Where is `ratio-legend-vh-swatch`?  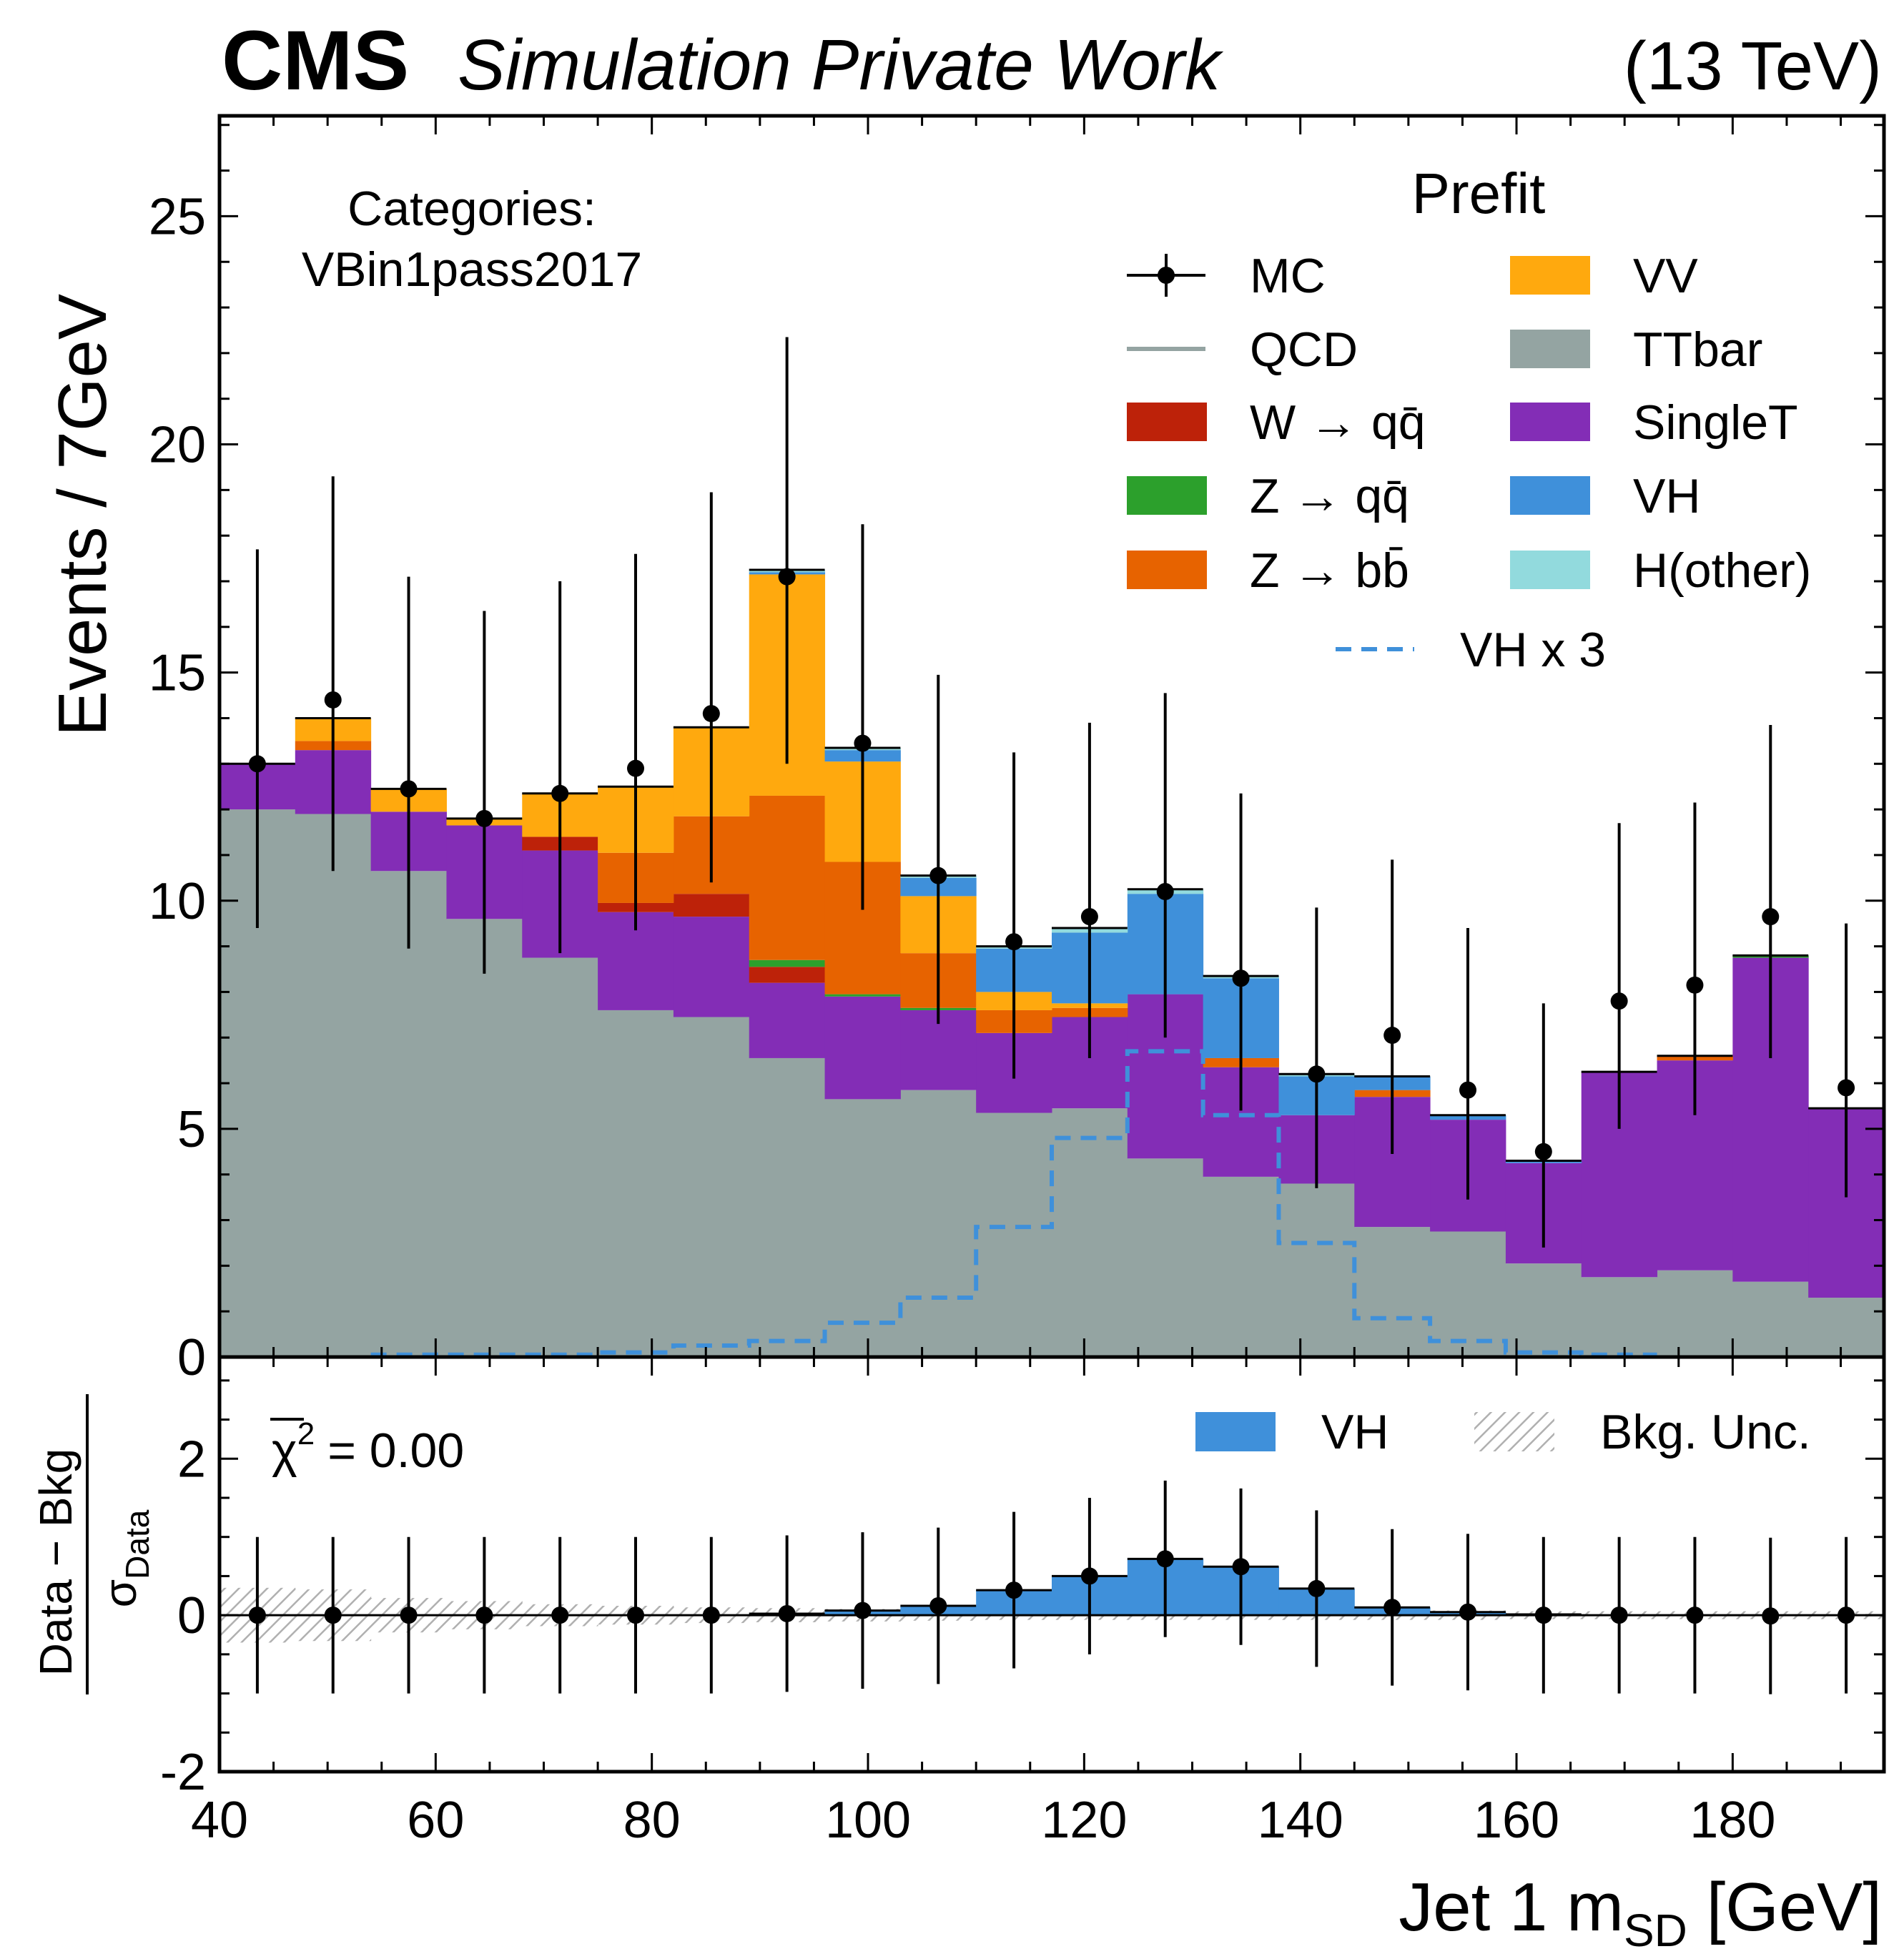 ratio-legend-vh-swatch is located at coordinates (1235, 1431).